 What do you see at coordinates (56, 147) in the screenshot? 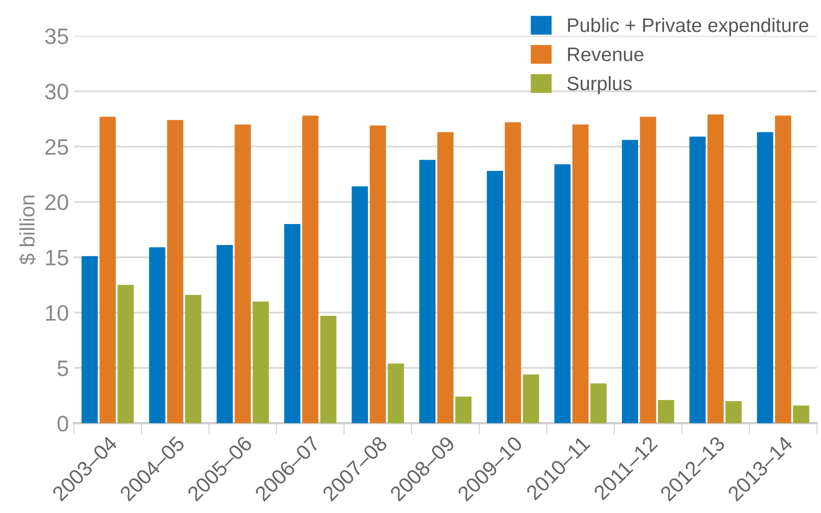
I see `y-tick-label: 25` at bounding box center [56, 147].